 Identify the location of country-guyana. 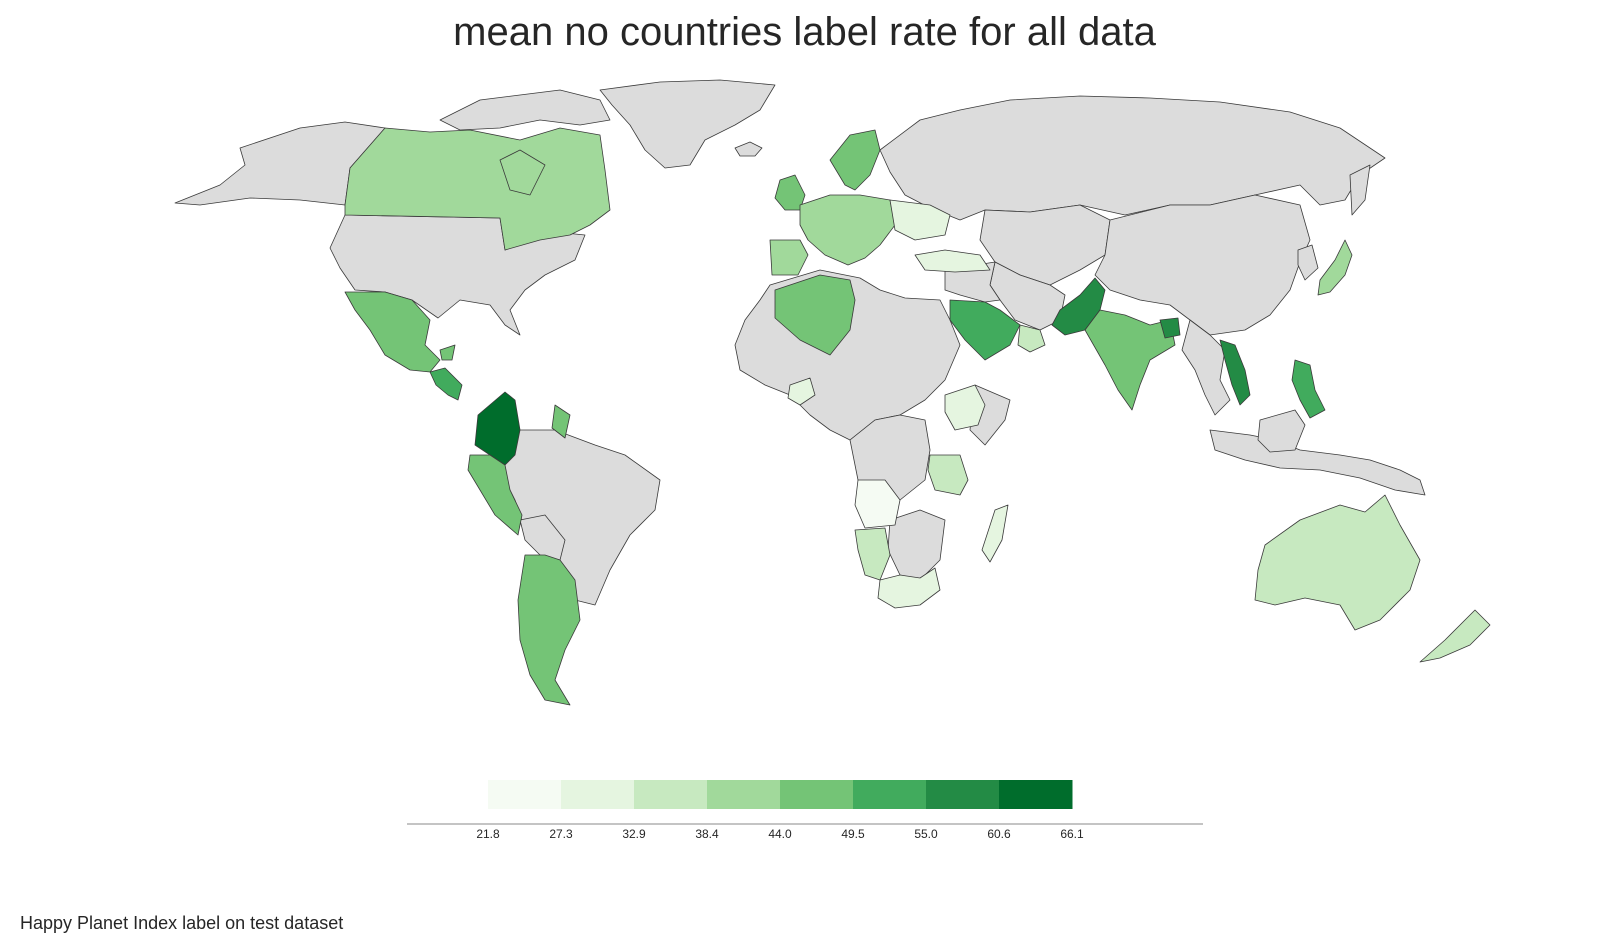
(561, 421).